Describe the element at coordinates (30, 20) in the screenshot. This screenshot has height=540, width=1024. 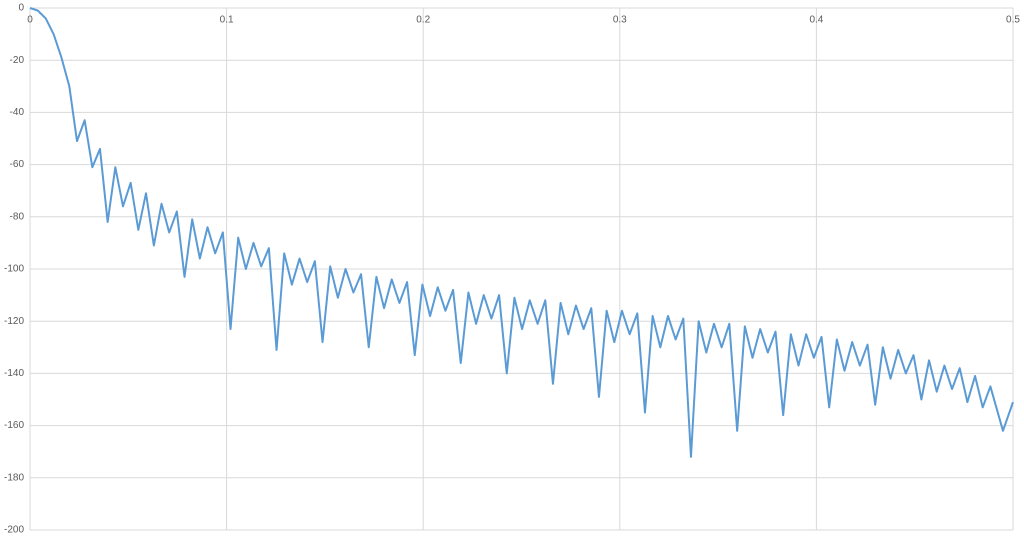
I see `x-tick-label: 0` at that location.